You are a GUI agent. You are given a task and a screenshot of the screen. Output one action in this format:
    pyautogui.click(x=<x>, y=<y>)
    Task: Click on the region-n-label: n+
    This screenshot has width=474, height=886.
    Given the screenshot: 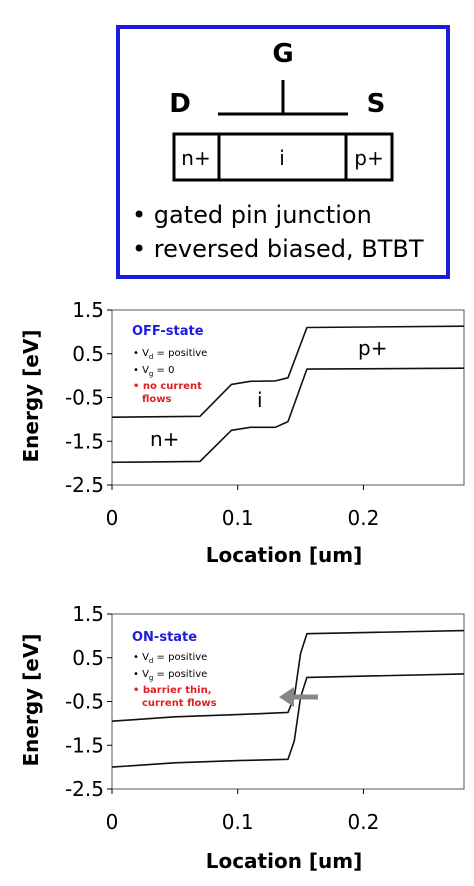 What is the action you would take?
    pyautogui.click(x=195, y=158)
    